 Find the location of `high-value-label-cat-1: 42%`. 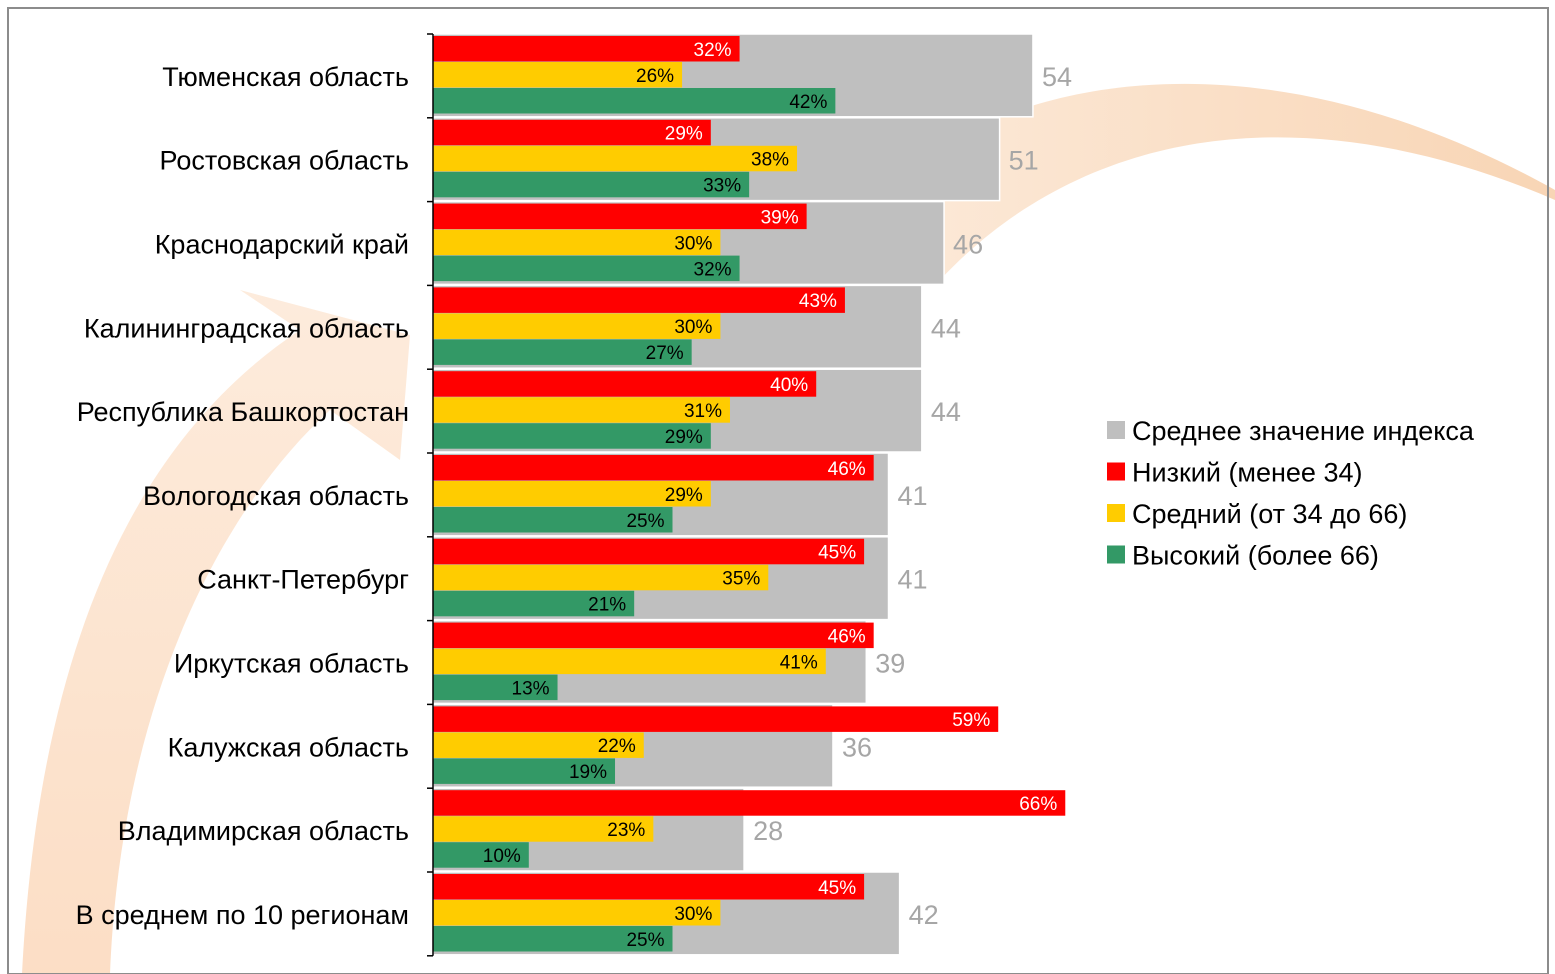

high-value-label-cat-1: 42% is located at coordinates (808, 102).